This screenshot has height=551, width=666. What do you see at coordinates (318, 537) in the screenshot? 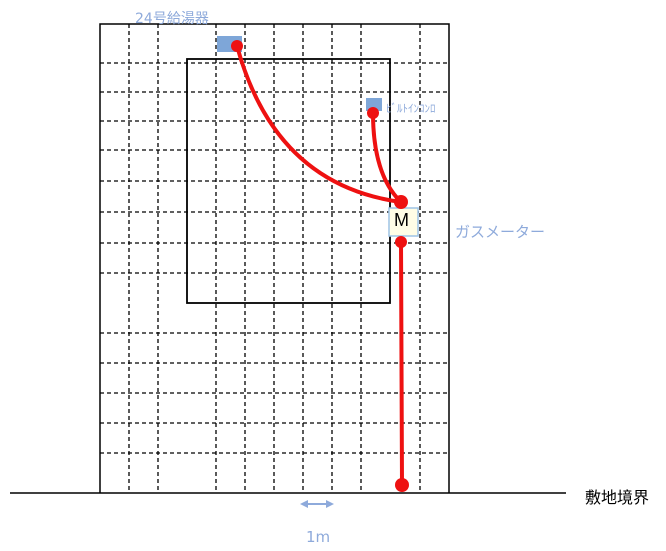
I see `scale-label: 1m` at bounding box center [318, 537].